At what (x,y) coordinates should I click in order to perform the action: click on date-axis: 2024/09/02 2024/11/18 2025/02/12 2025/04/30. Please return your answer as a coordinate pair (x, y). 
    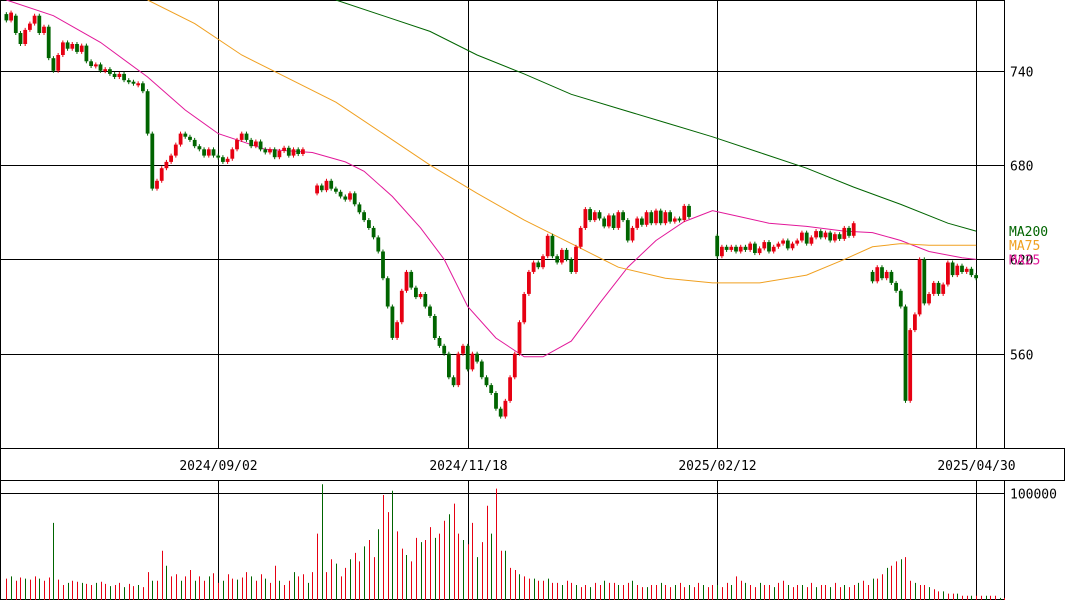
    Looking at the image, I should click on (532, 464).